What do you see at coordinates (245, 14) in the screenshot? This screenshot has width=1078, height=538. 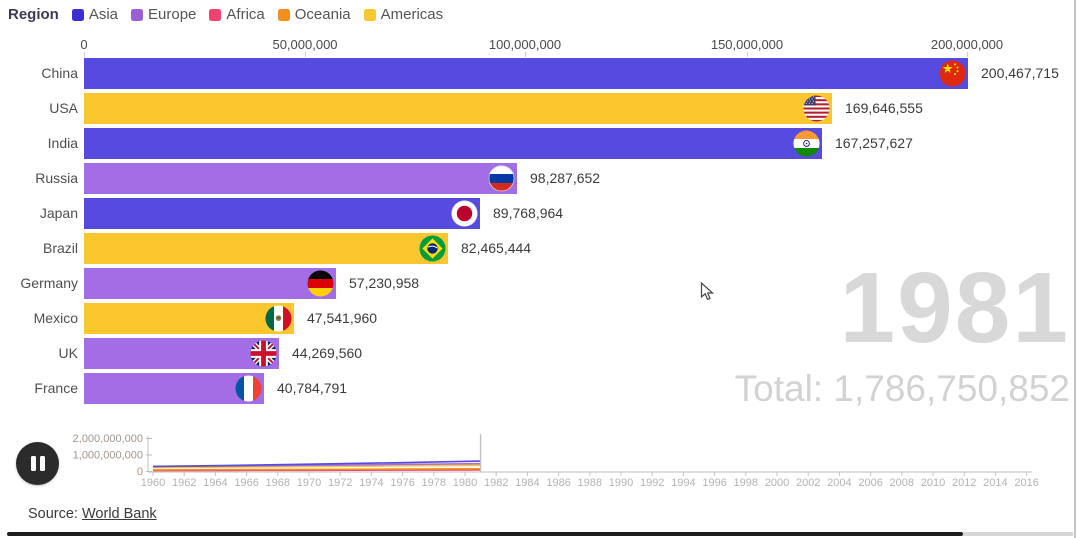 I see `legend-item-label: Africa` at bounding box center [245, 14].